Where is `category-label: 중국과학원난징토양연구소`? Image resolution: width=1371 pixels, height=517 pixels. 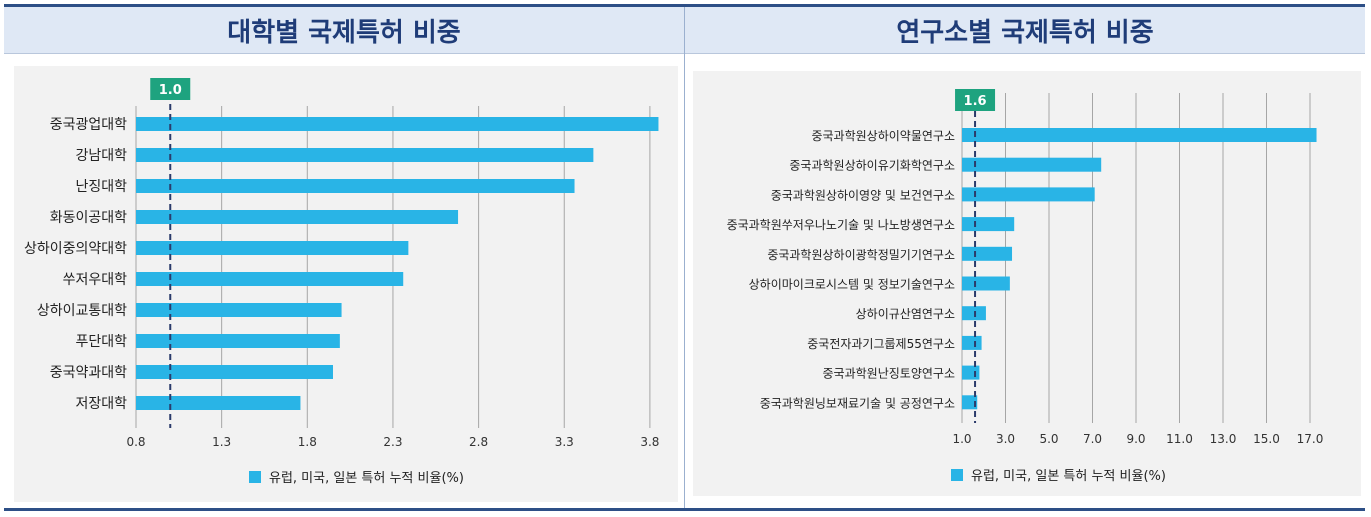 category-label: 중국과학원난징토양연구소 is located at coordinates (889, 374).